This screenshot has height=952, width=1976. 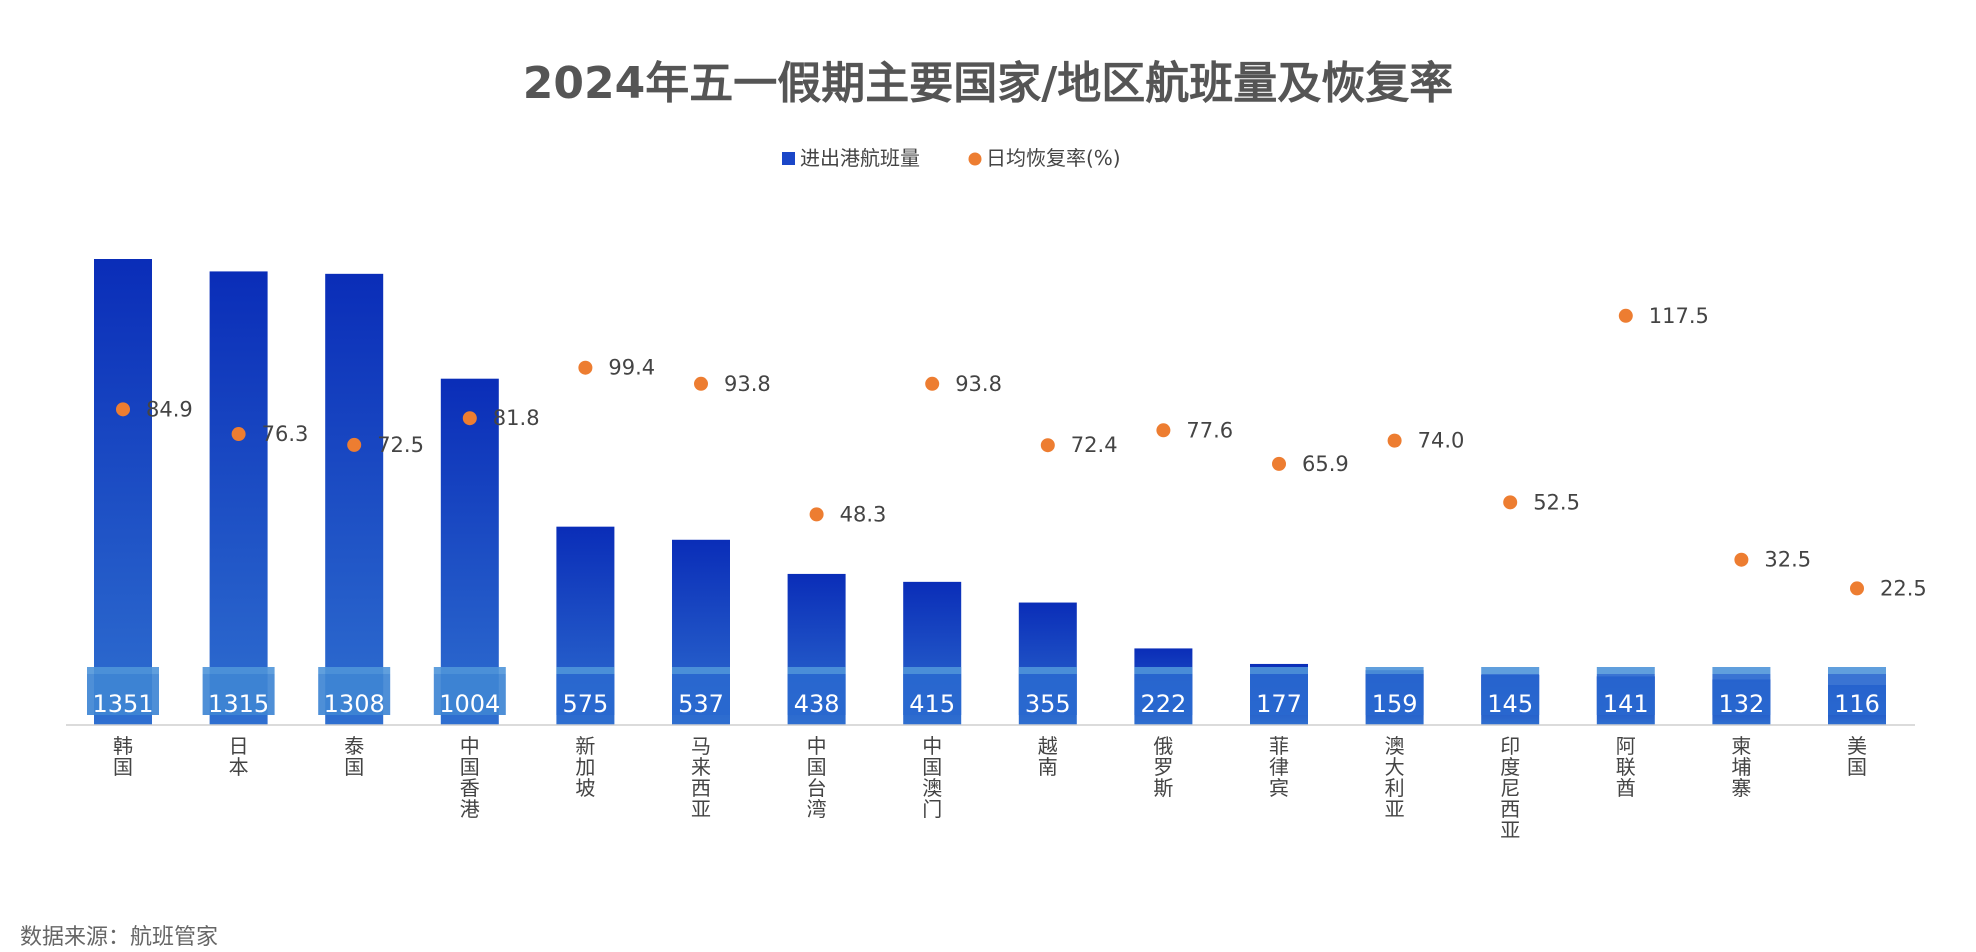 What do you see at coordinates (631, 368) in the screenshot?
I see `recovery-value-label: 99.4` at bounding box center [631, 368].